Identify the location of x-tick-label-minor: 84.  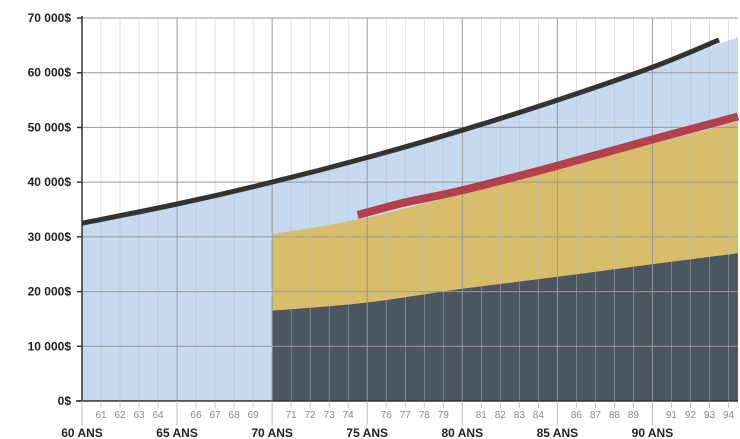
(539, 415).